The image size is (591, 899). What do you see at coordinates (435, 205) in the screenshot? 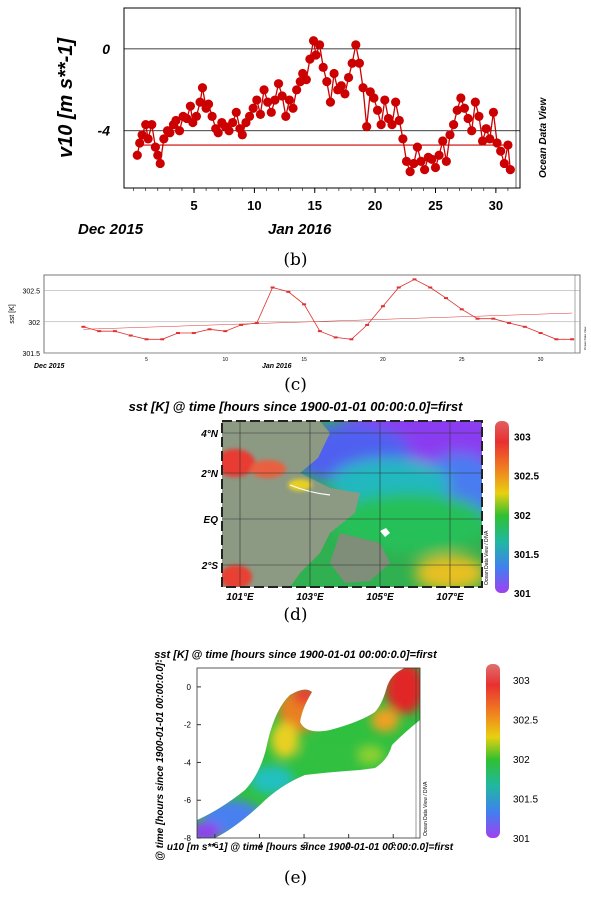
I see `x-tick-label: 25` at bounding box center [435, 205].